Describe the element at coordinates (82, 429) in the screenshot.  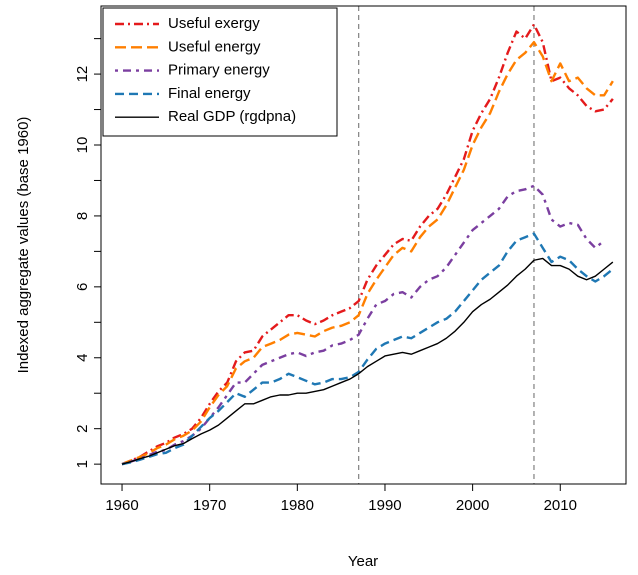
I see `y-tick-label: 2` at that location.